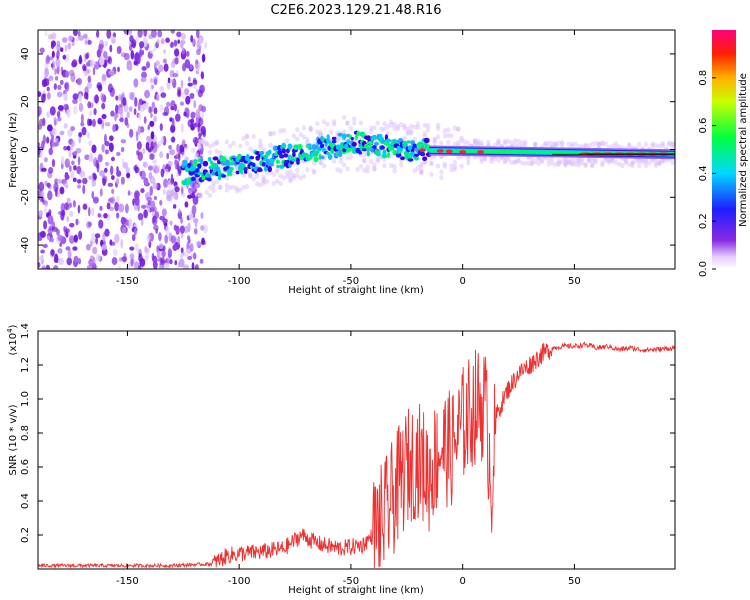 The height and width of the screenshot is (600, 750). I want to click on snr-y-tick-label: 0.8, so click(25, 433).